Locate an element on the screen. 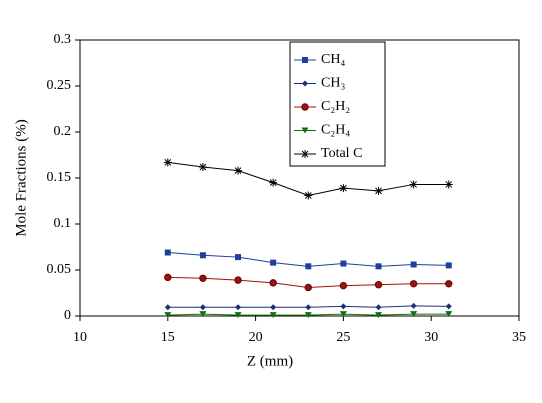  legend-label: Total C is located at coordinates (341, 153).